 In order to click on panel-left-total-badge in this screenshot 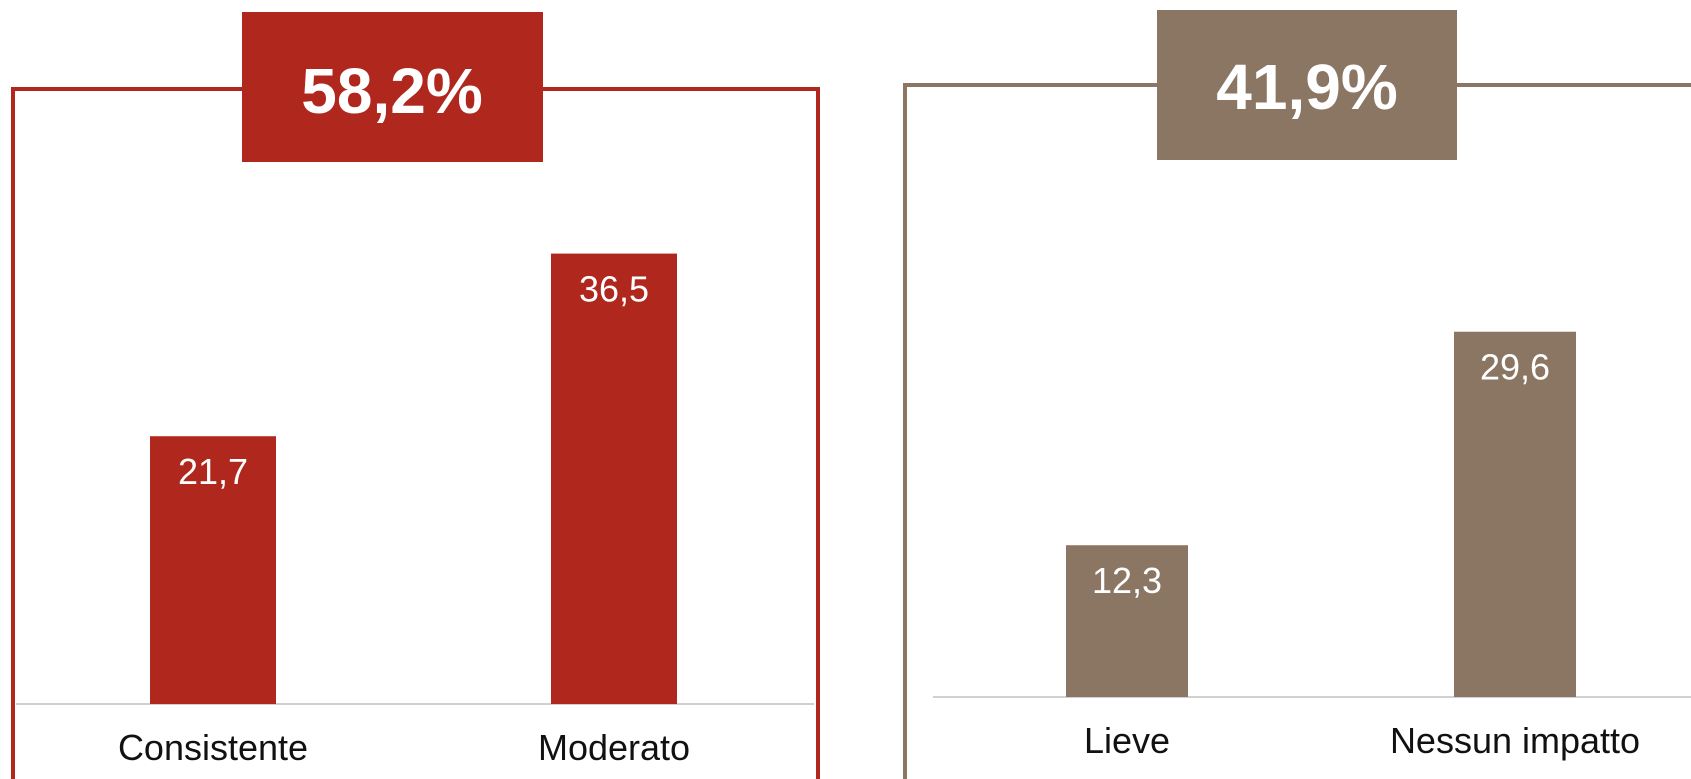, I will do `click(392, 87)`.